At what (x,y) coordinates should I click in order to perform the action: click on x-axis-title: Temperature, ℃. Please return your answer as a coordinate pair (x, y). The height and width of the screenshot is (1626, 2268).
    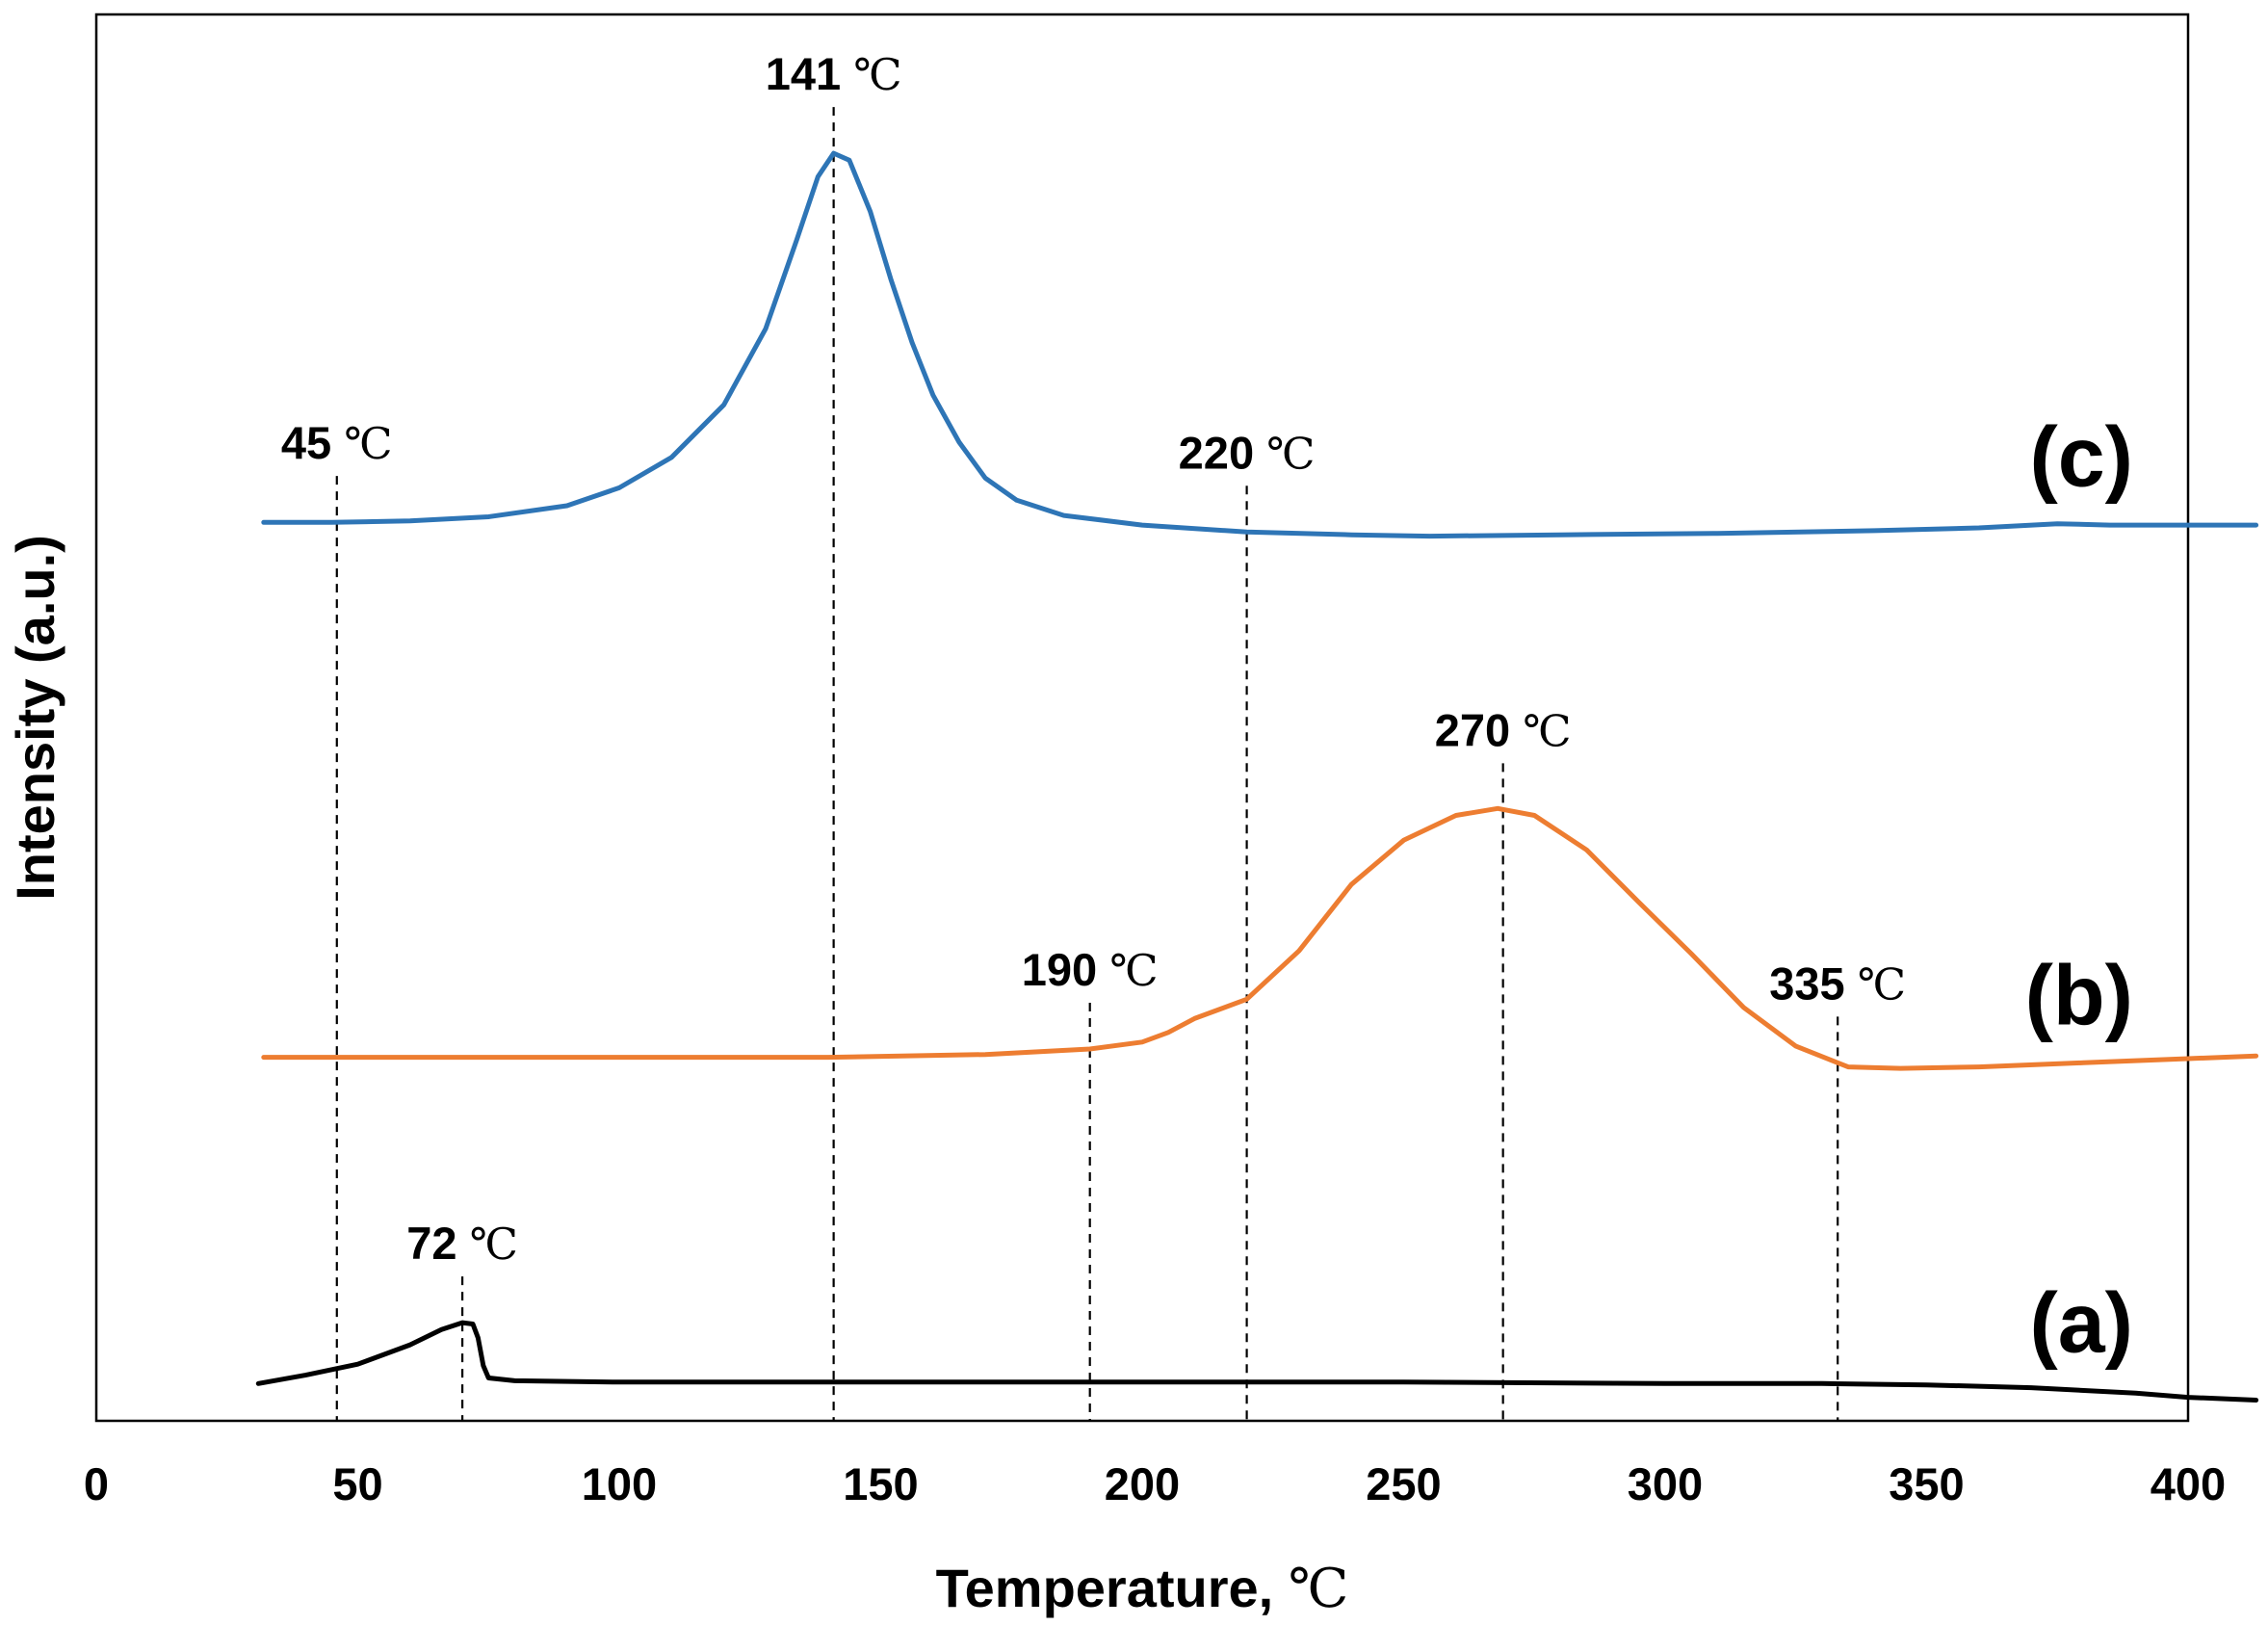
    Looking at the image, I should click on (1142, 1589).